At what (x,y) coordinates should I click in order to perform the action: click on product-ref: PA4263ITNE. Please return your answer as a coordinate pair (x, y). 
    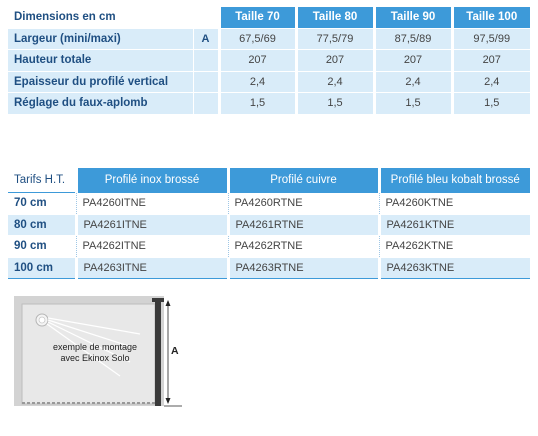
    Looking at the image, I should click on (151, 267).